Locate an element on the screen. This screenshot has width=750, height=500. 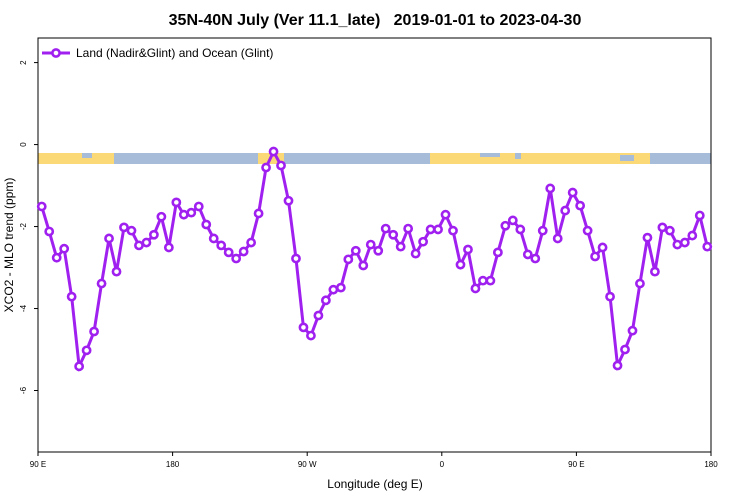
surface-band is located at coordinates (374, 158).